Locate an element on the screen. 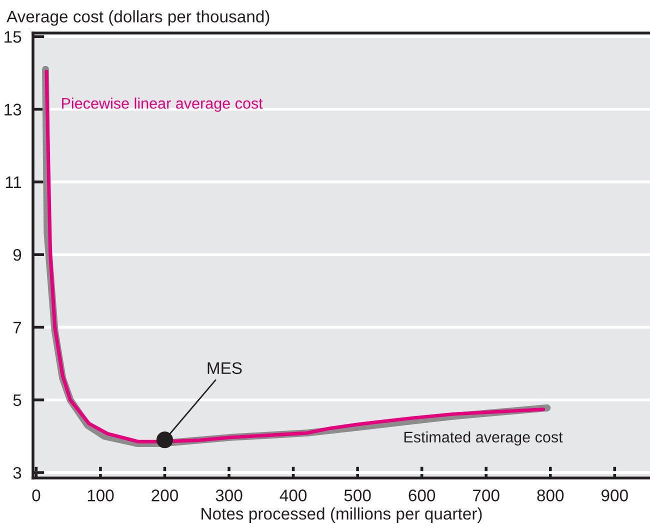 This screenshot has width=650, height=532. x-axis-title: Notes processed (millions per quarter) is located at coordinates (342, 515).